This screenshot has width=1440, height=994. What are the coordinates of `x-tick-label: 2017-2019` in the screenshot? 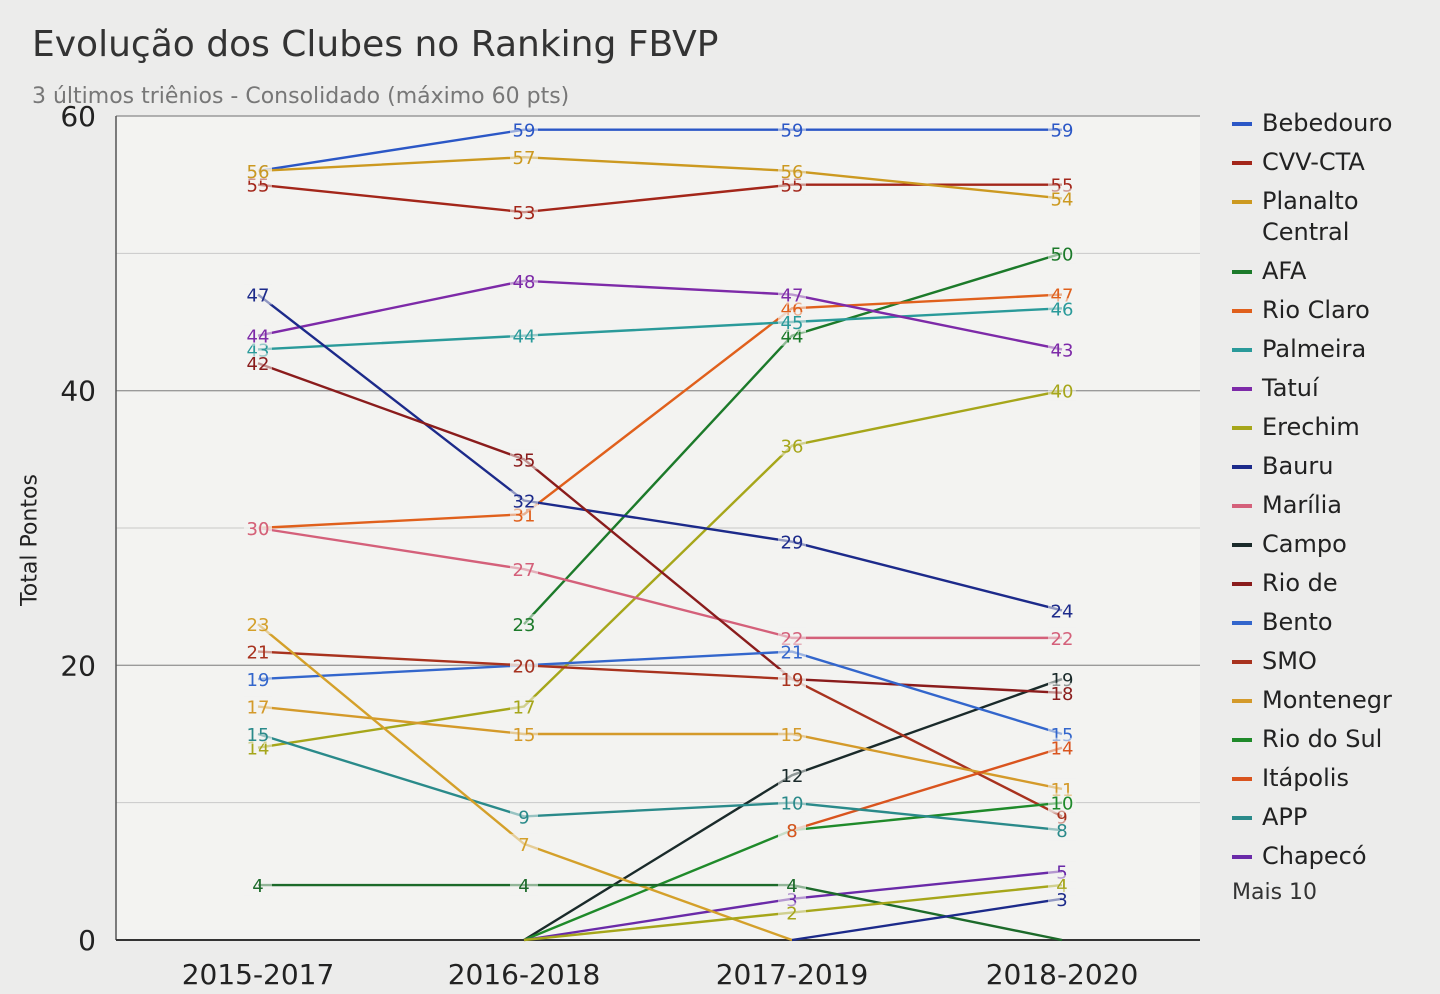 It's located at (792, 974).